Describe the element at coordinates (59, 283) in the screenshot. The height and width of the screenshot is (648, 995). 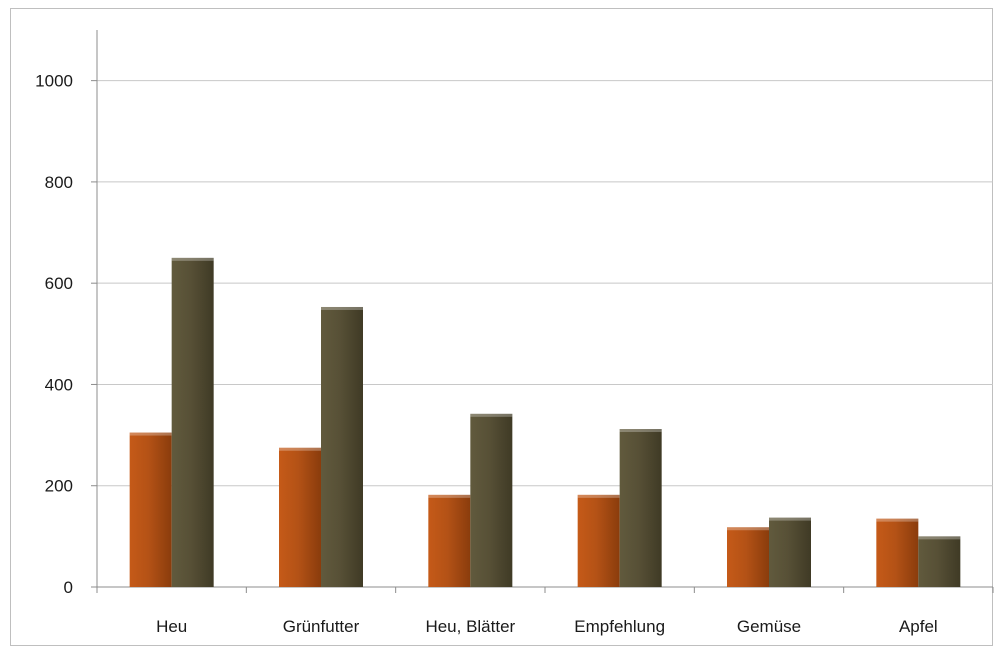
I see `y-tick-label: 600` at that location.